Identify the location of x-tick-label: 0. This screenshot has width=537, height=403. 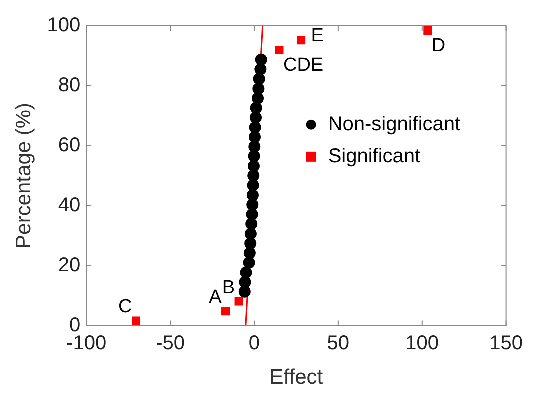
(254, 343).